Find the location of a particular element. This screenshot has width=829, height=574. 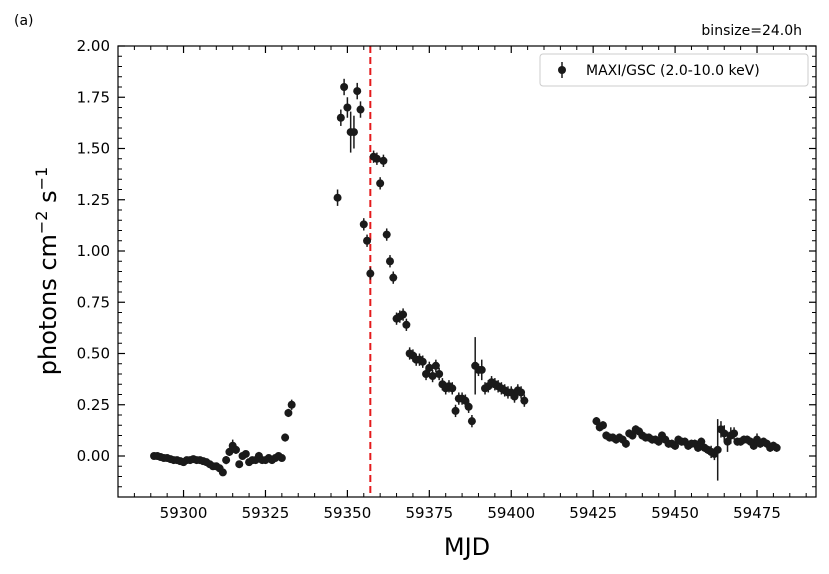

binsize-annotation: binsize=24.0h is located at coordinates (751, 31).